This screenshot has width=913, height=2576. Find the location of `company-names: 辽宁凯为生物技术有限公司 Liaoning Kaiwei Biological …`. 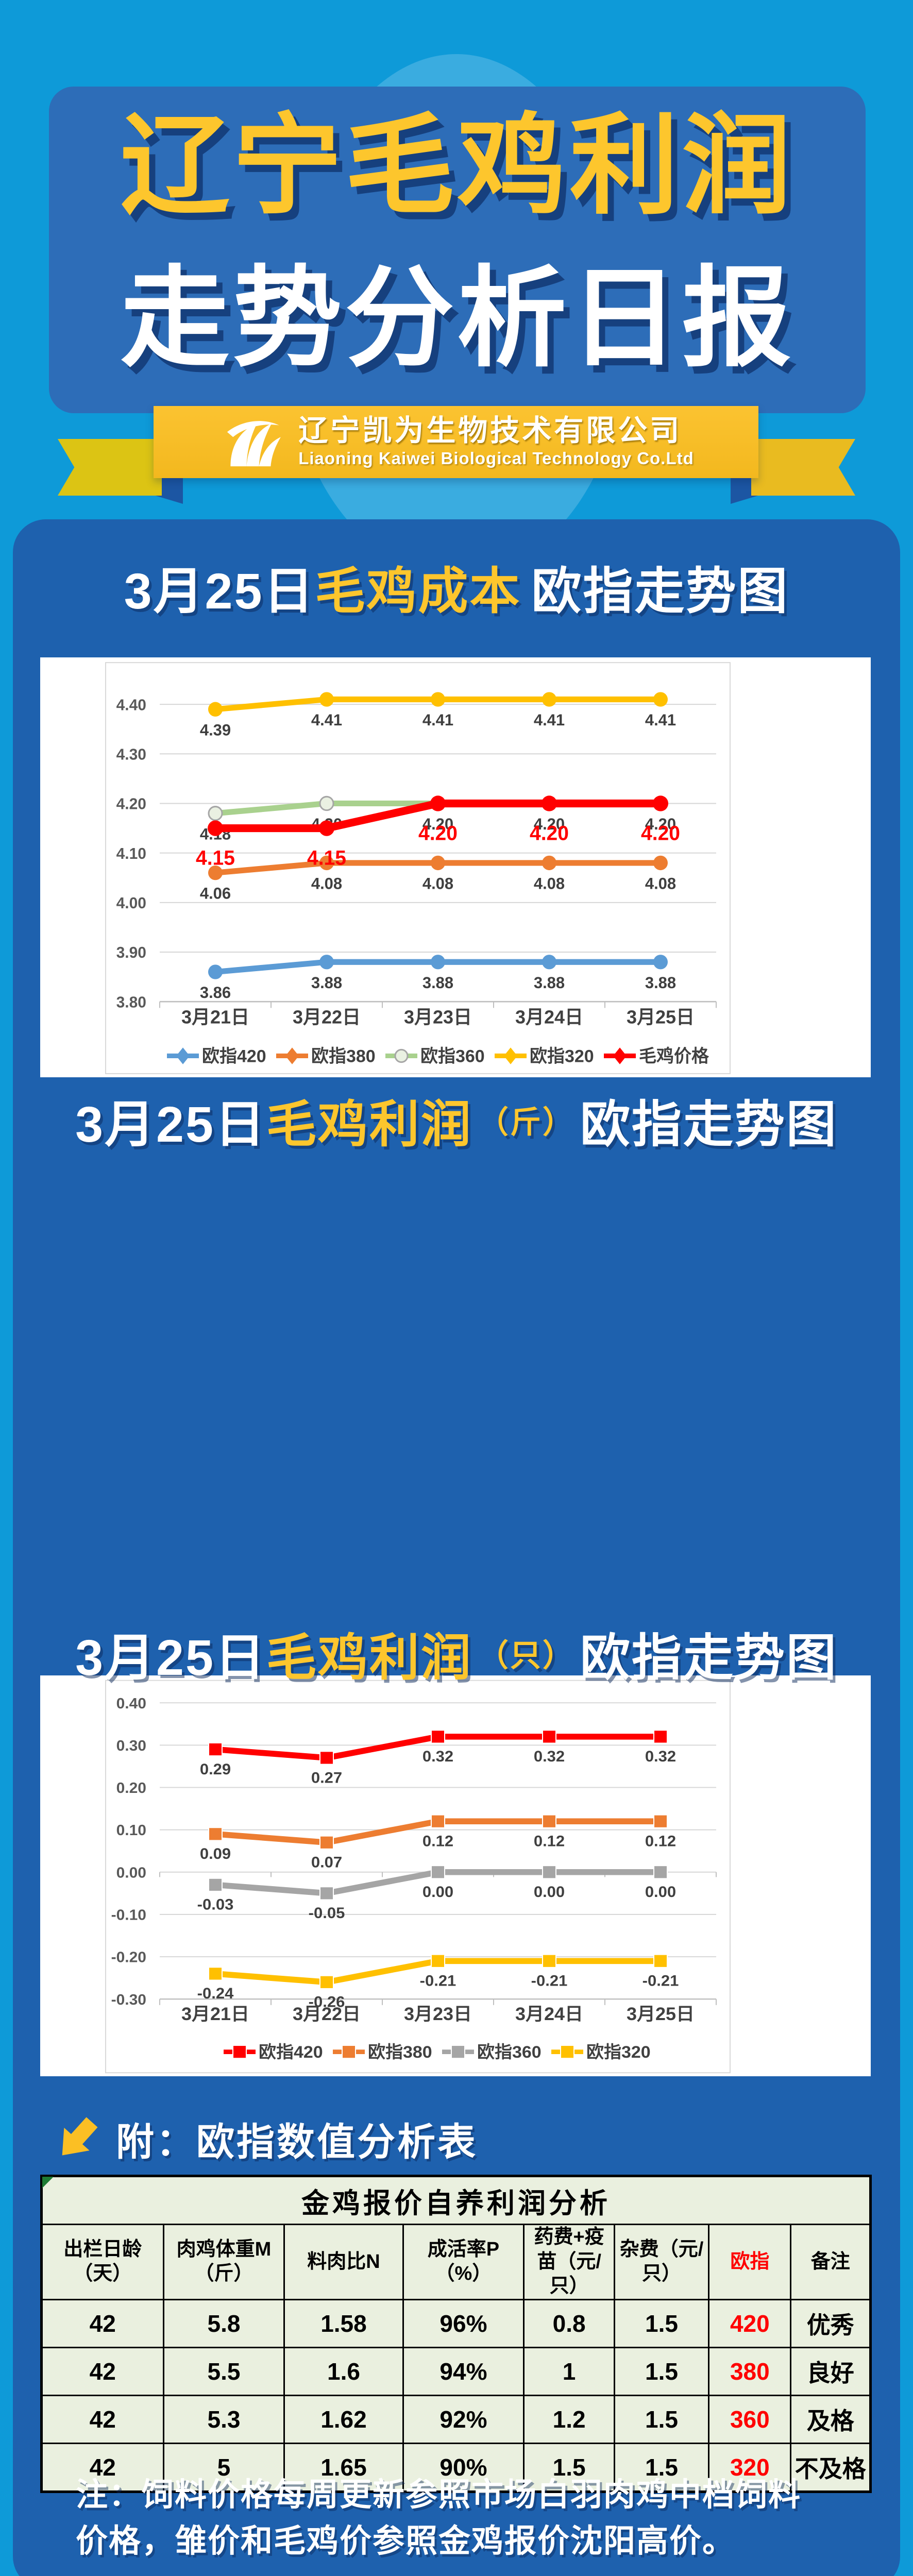

company-names: 辽宁凯为生物技术有限公司 Liaoning Kaiwei Biological … is located at coordinates (496, 442).